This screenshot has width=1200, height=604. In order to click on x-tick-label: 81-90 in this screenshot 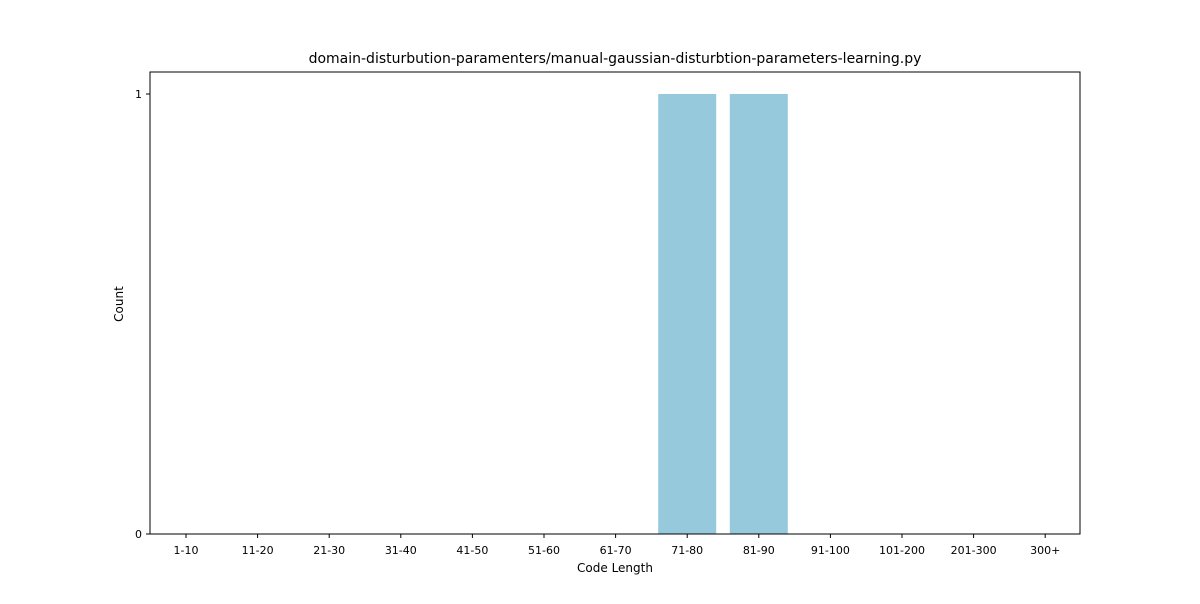, I will do `click(759, 550)`.